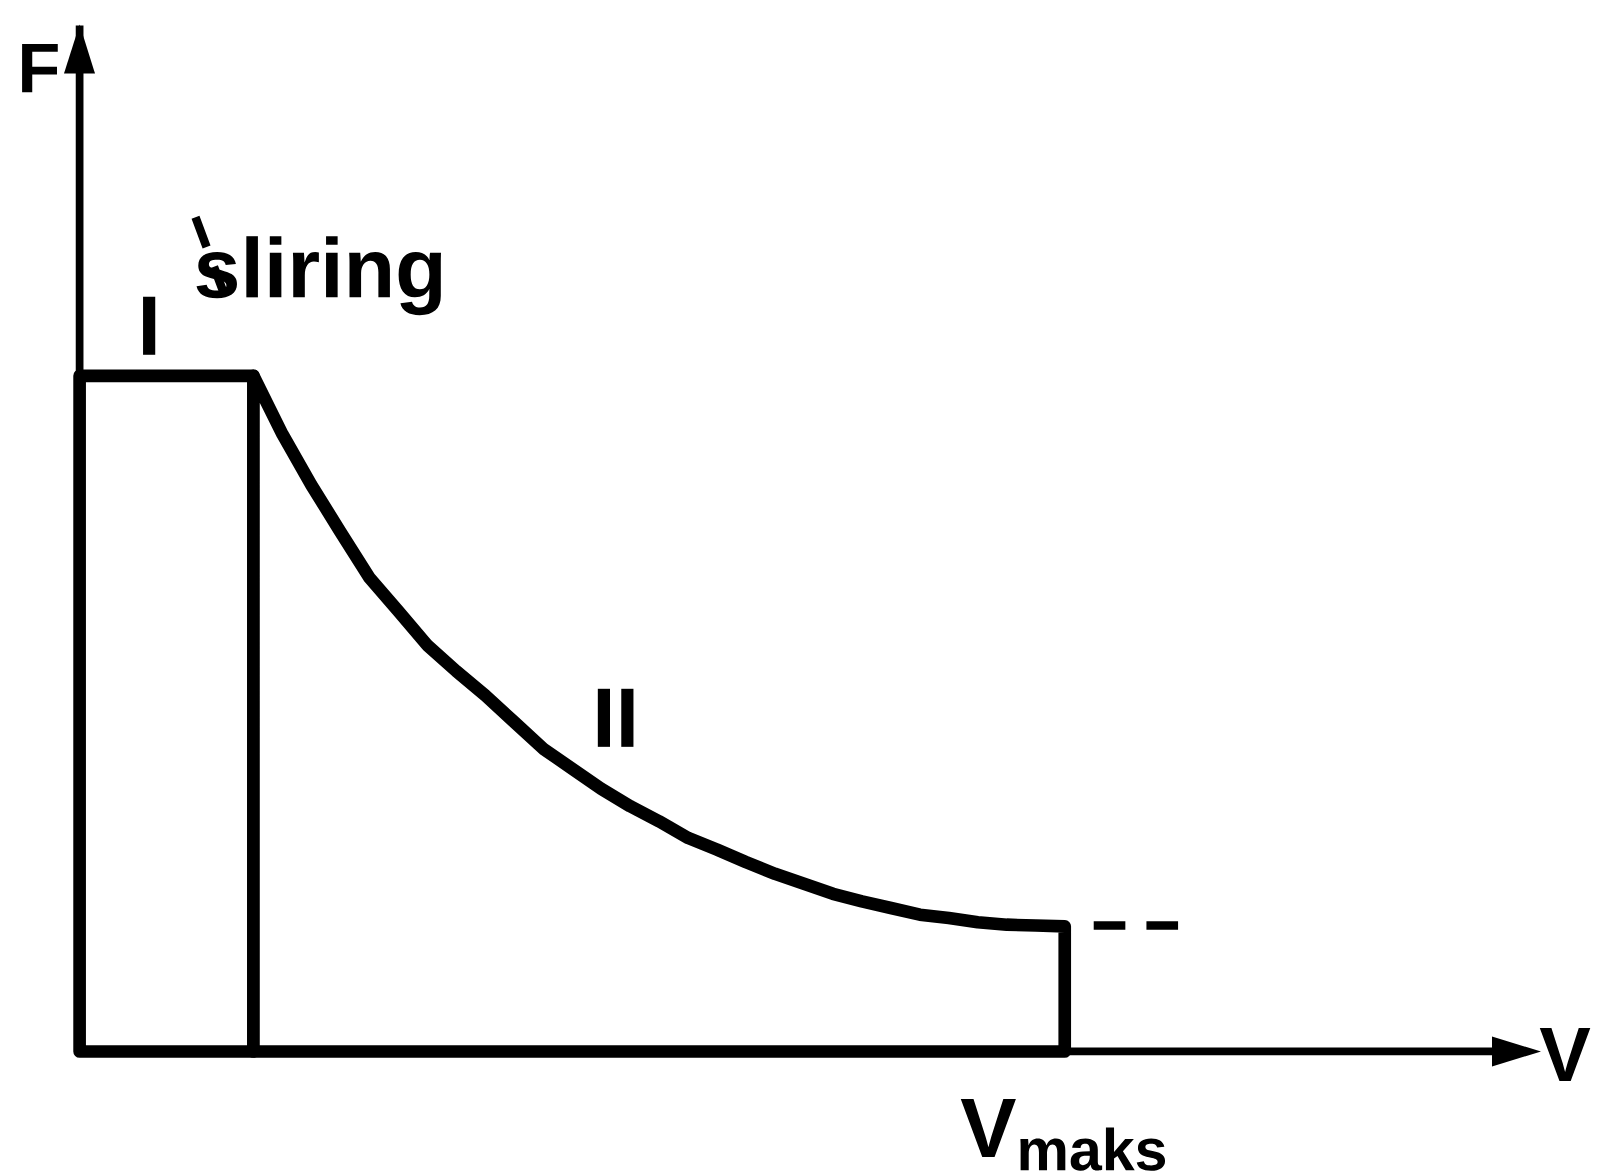 The image size is (1600, 1176). What do you see at coordinates (149, 325) in the screenshot?
I see `annotation: I` at bounding box center [149, 325].